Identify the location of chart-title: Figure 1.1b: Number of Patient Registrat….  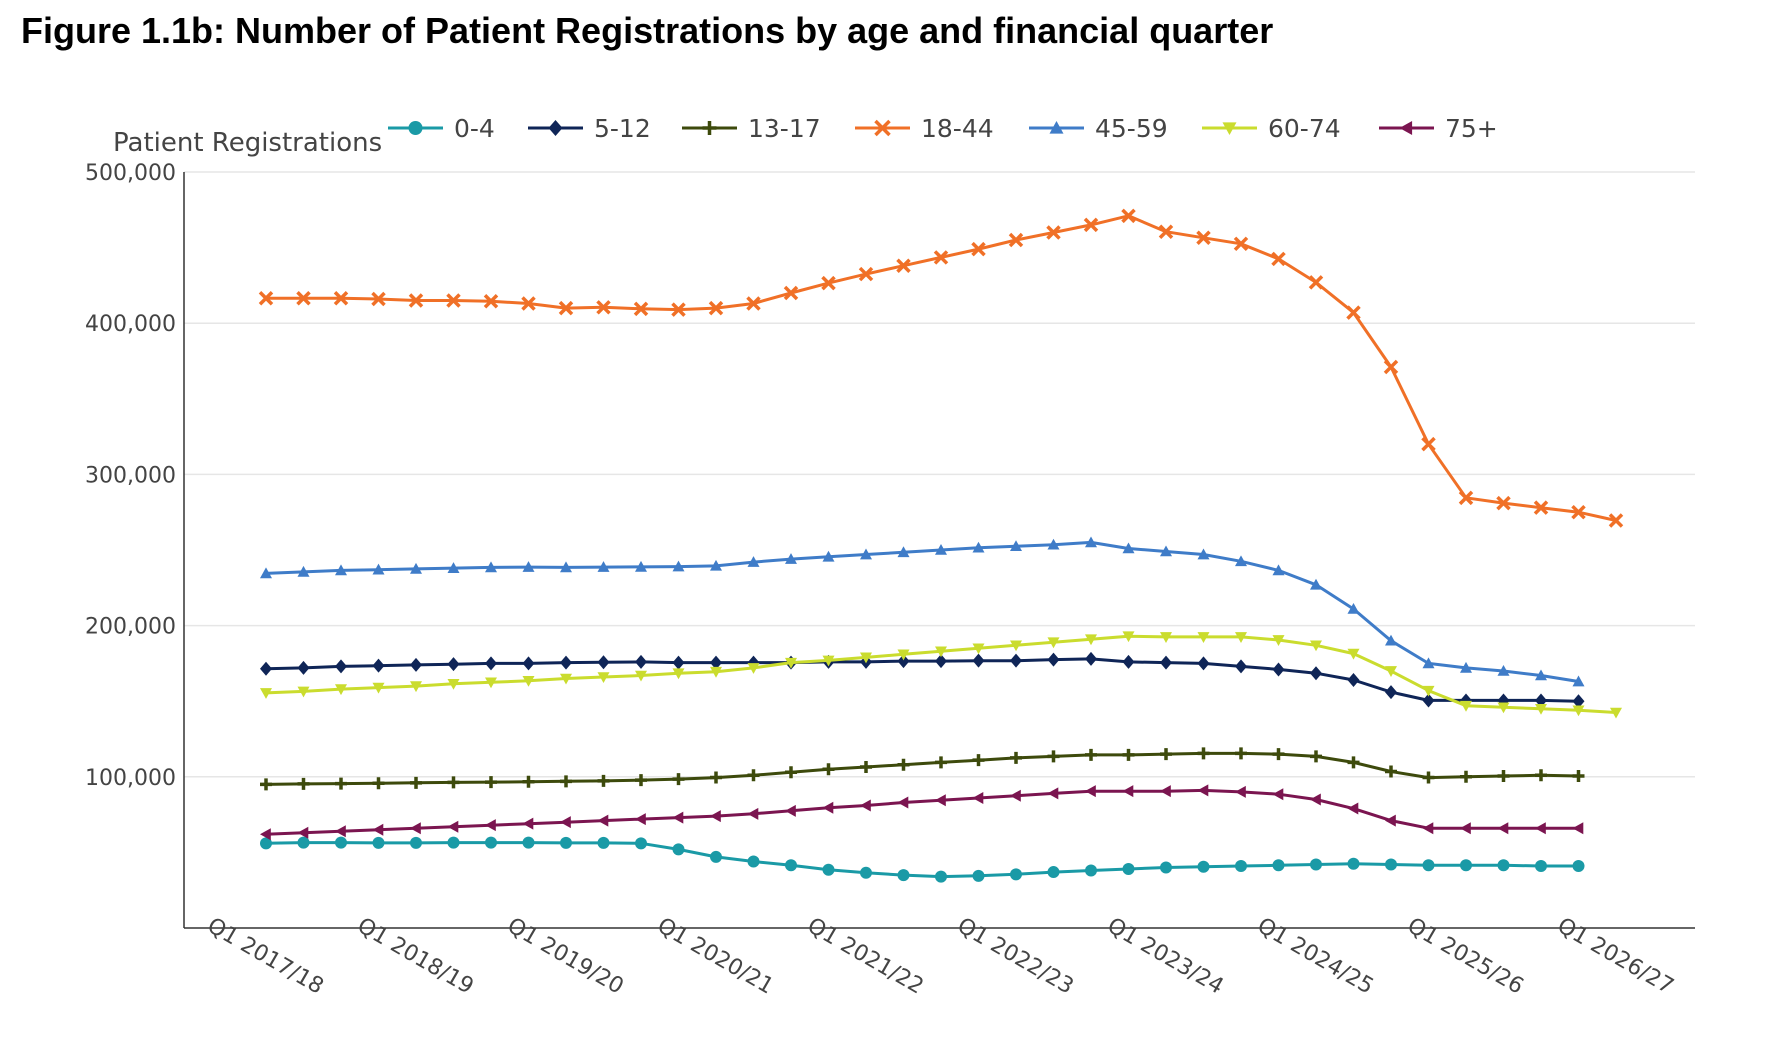
(647, 30).